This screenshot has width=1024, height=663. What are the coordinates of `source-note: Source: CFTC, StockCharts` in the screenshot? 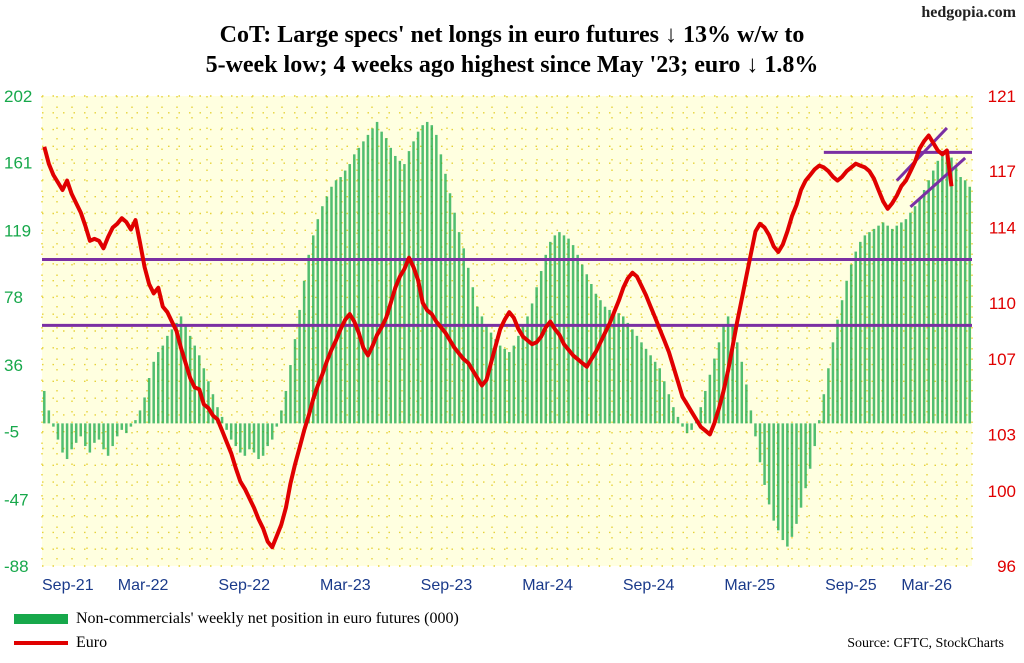 It's located at (925, 643).